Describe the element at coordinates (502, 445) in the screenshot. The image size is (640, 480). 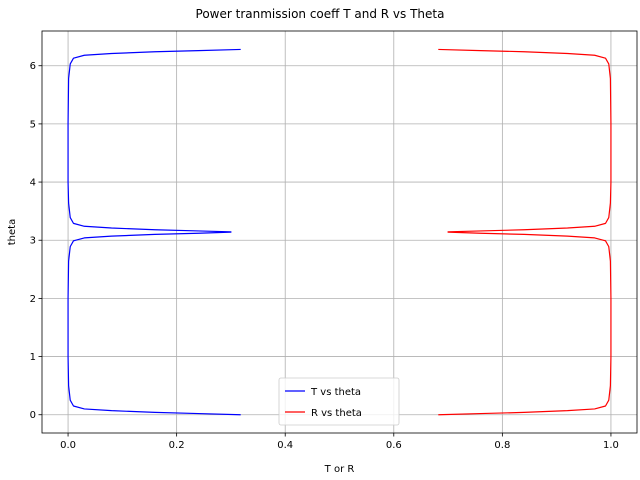
I see `x-tick-label: 0.8` at that location.